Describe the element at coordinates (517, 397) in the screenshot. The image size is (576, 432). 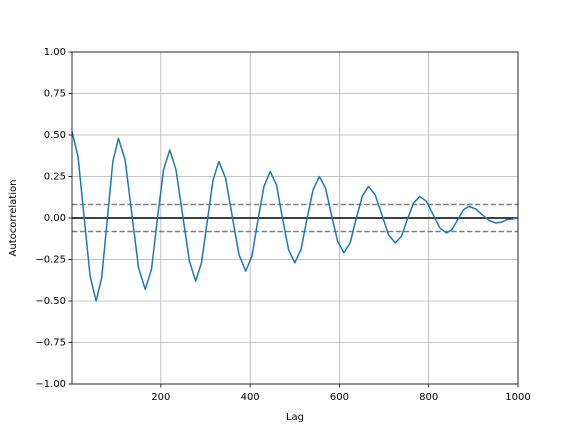
I see `x-tick-label: 1000` at that location.